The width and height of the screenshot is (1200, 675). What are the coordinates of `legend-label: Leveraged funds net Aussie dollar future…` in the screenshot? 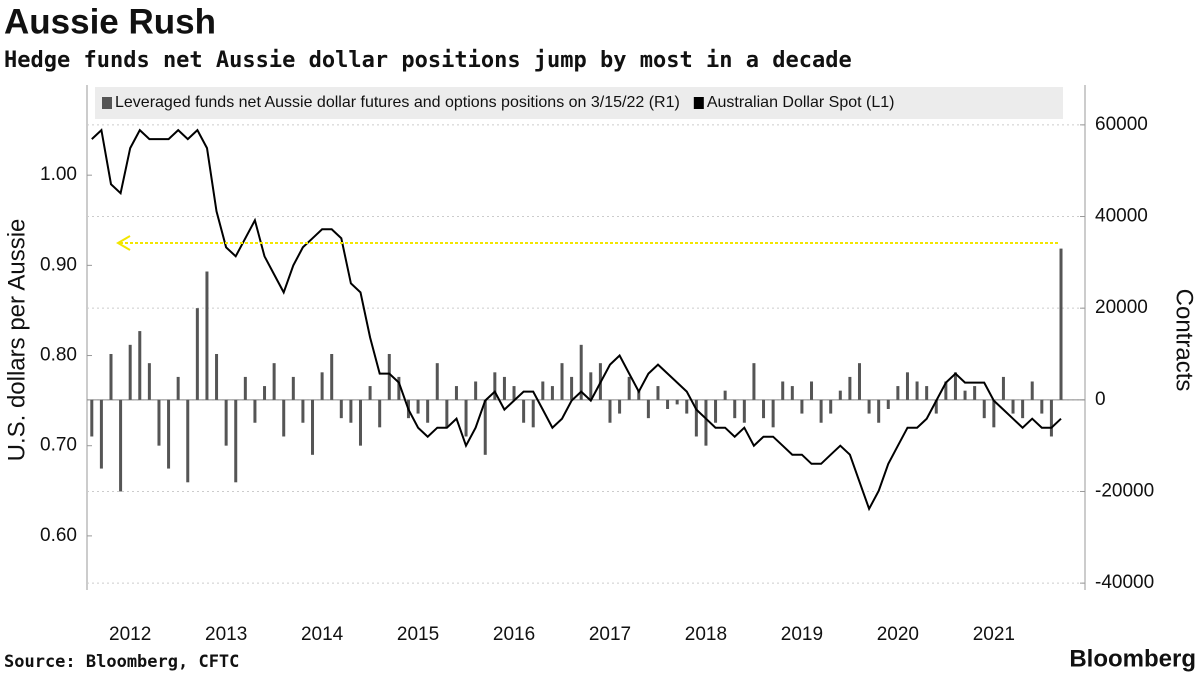 It's located at (397, 102).